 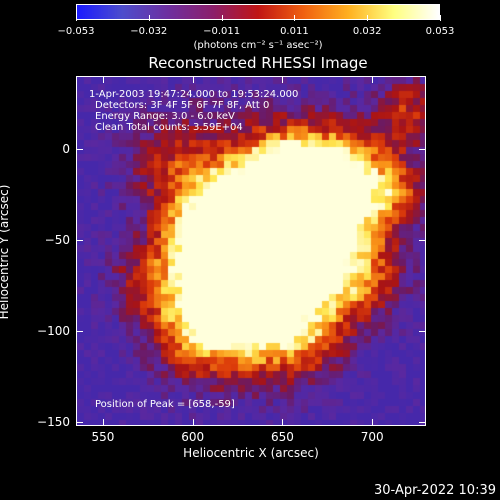 I want to click on energy-range-annotation: Energy Range: 3.0 - 6.0 keV, so click(x=165, y=116).